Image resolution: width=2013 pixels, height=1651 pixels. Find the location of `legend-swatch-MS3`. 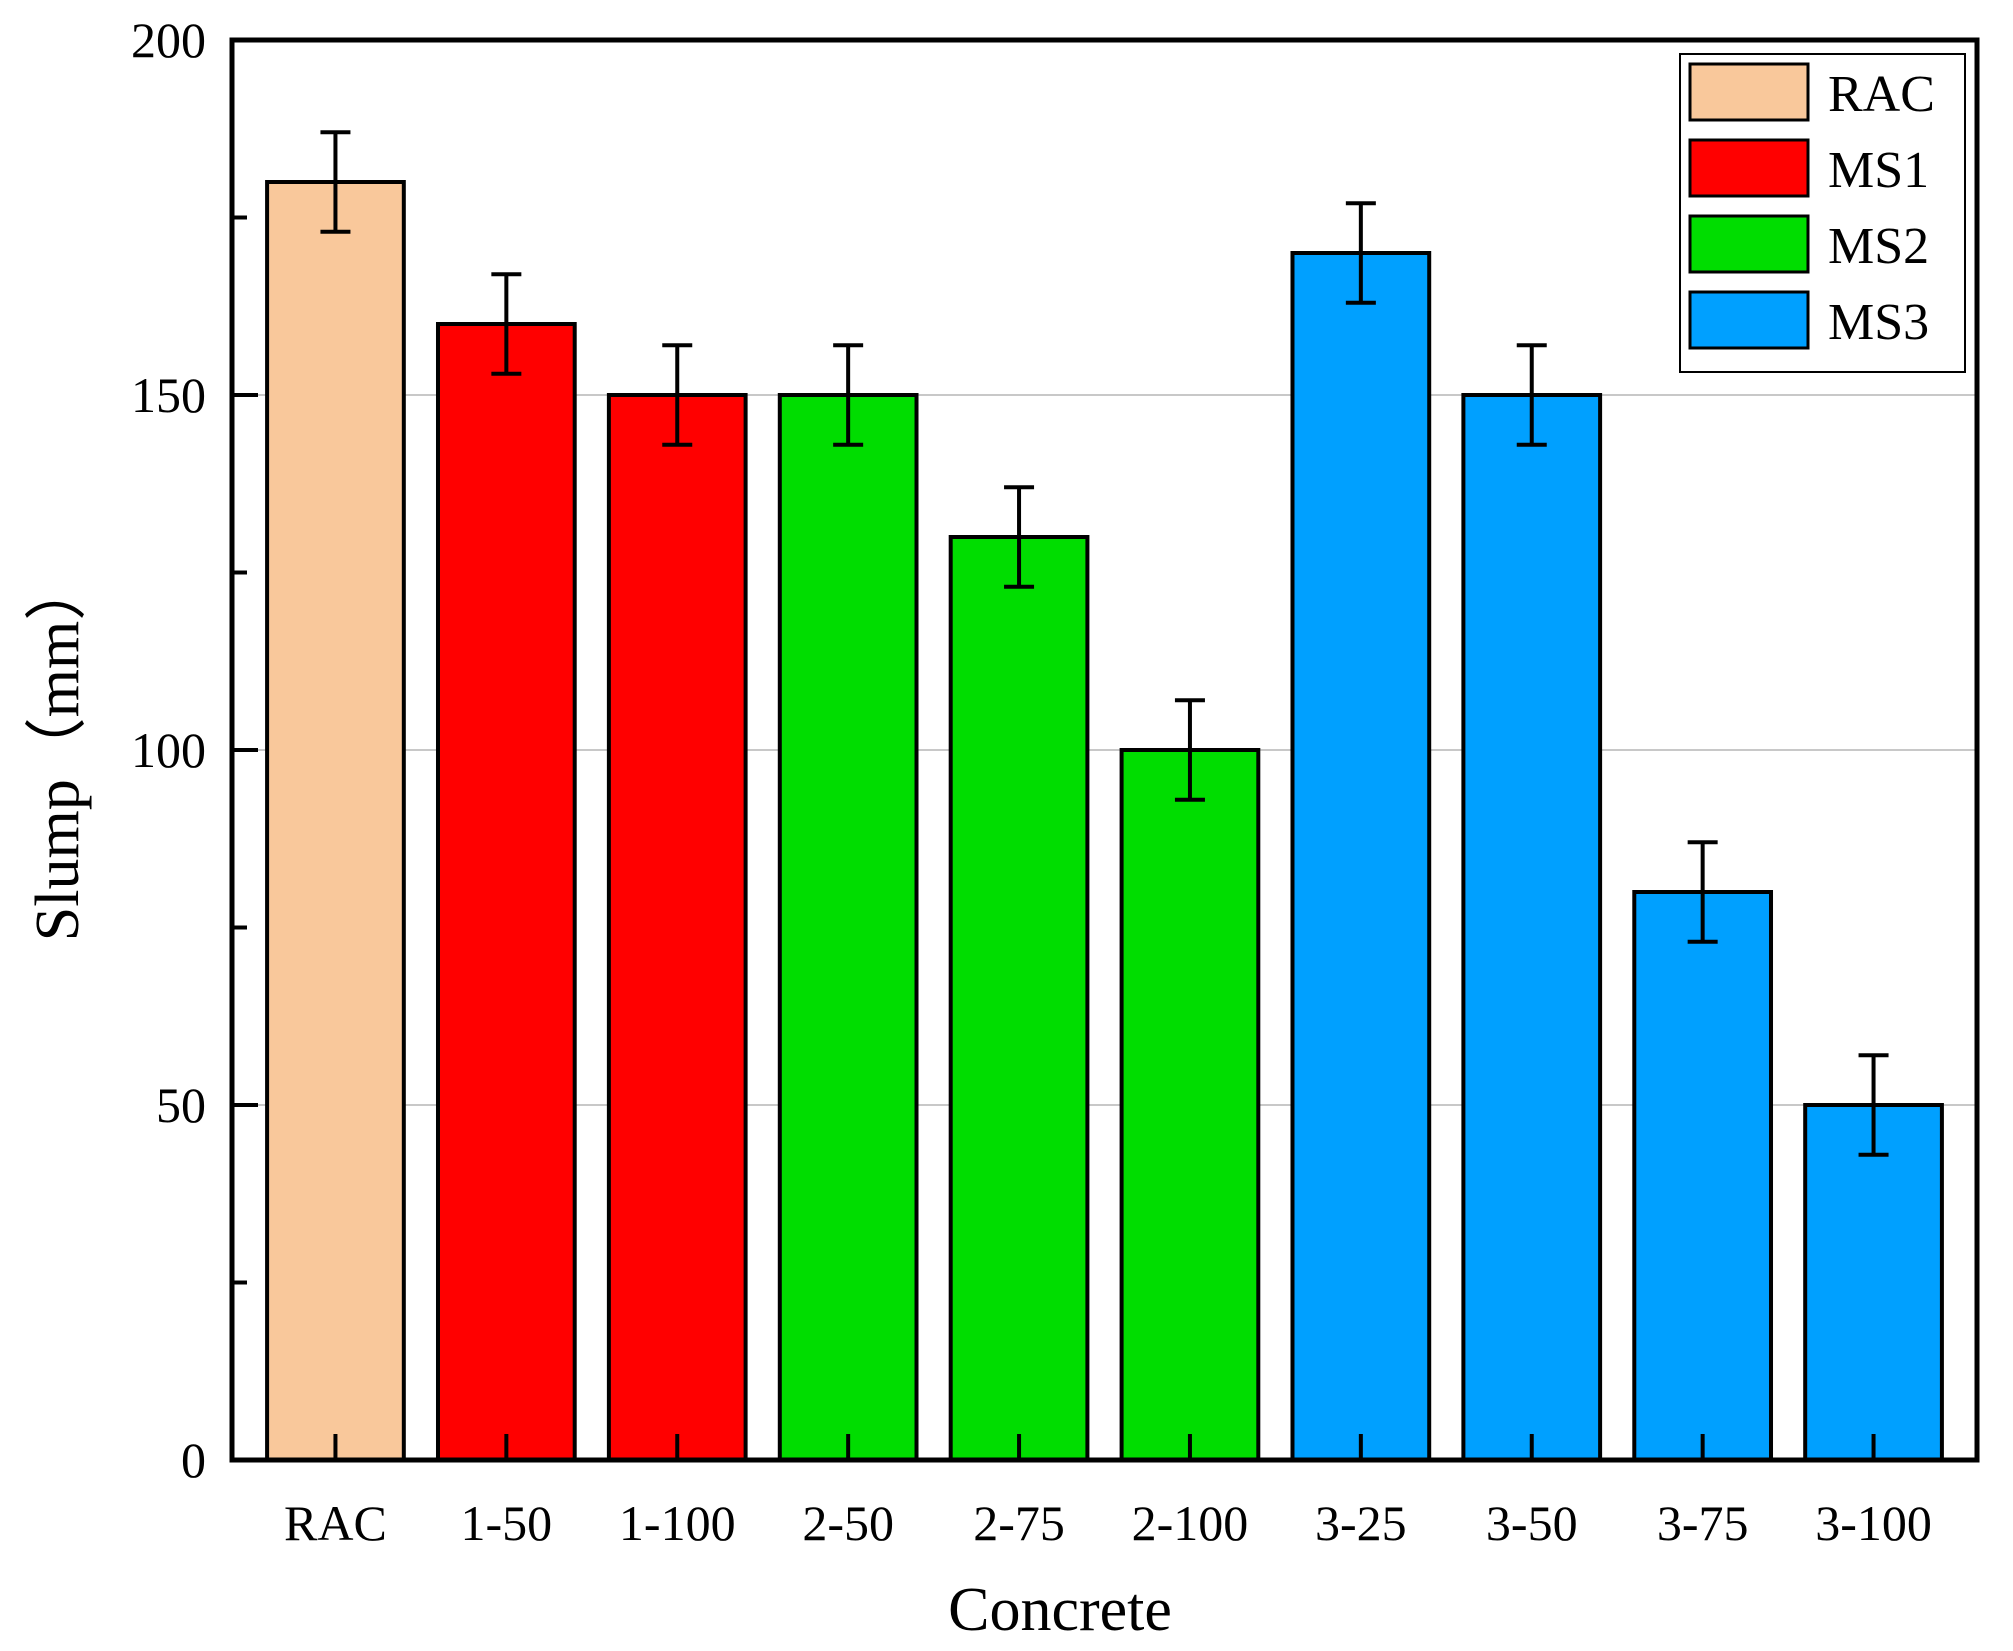

legend-swatch-MS3 is located at coordinates (1749, 320).